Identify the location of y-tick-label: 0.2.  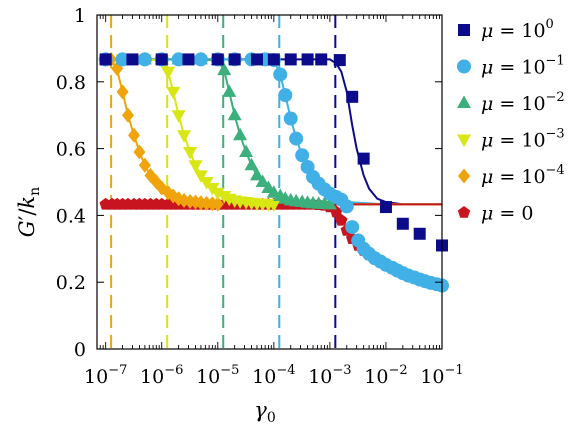
(71, 283).